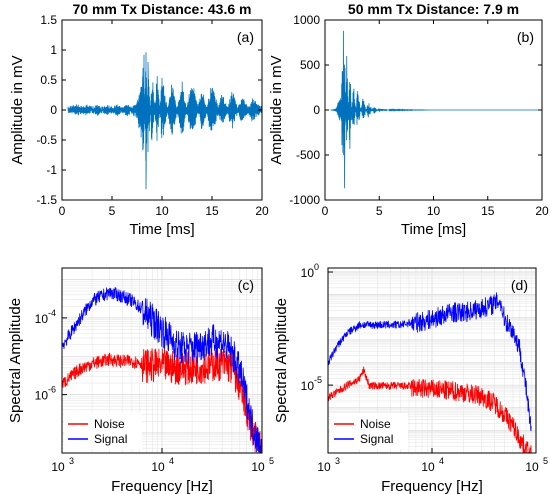 The height and width of the screenshot is (494, 550). What do you see at coordinates (525, 37) in the screenshot?
I see `panel-letter: (b)` at bounding box center [525, 37].